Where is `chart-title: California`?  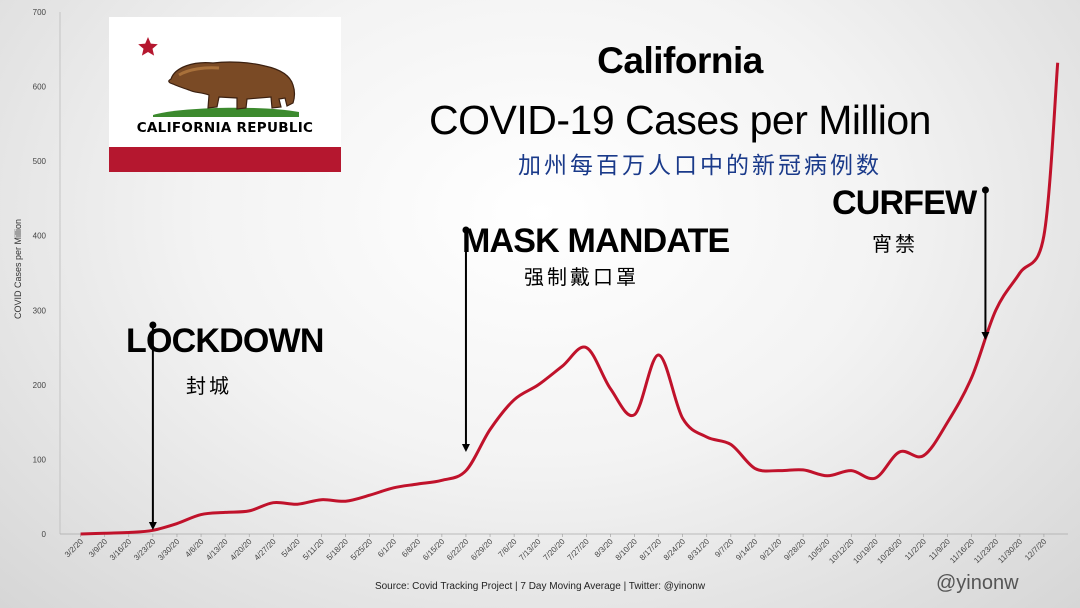 chart-title: California is located at coordinates (680, 60).